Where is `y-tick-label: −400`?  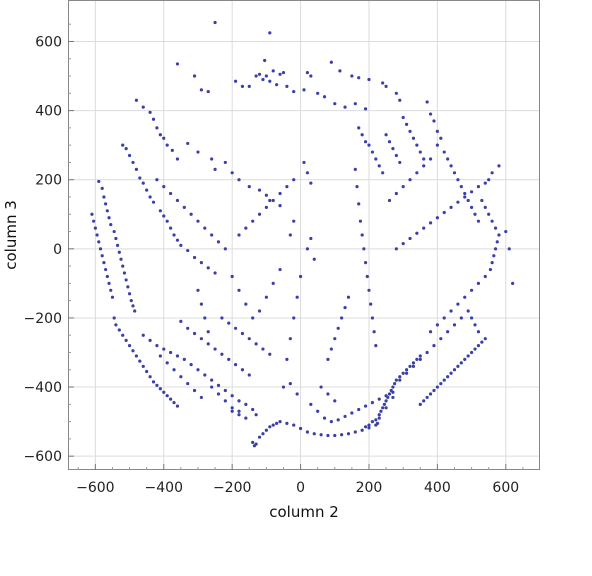
y-tick-label: −400 is located at coordinates (43, 388).